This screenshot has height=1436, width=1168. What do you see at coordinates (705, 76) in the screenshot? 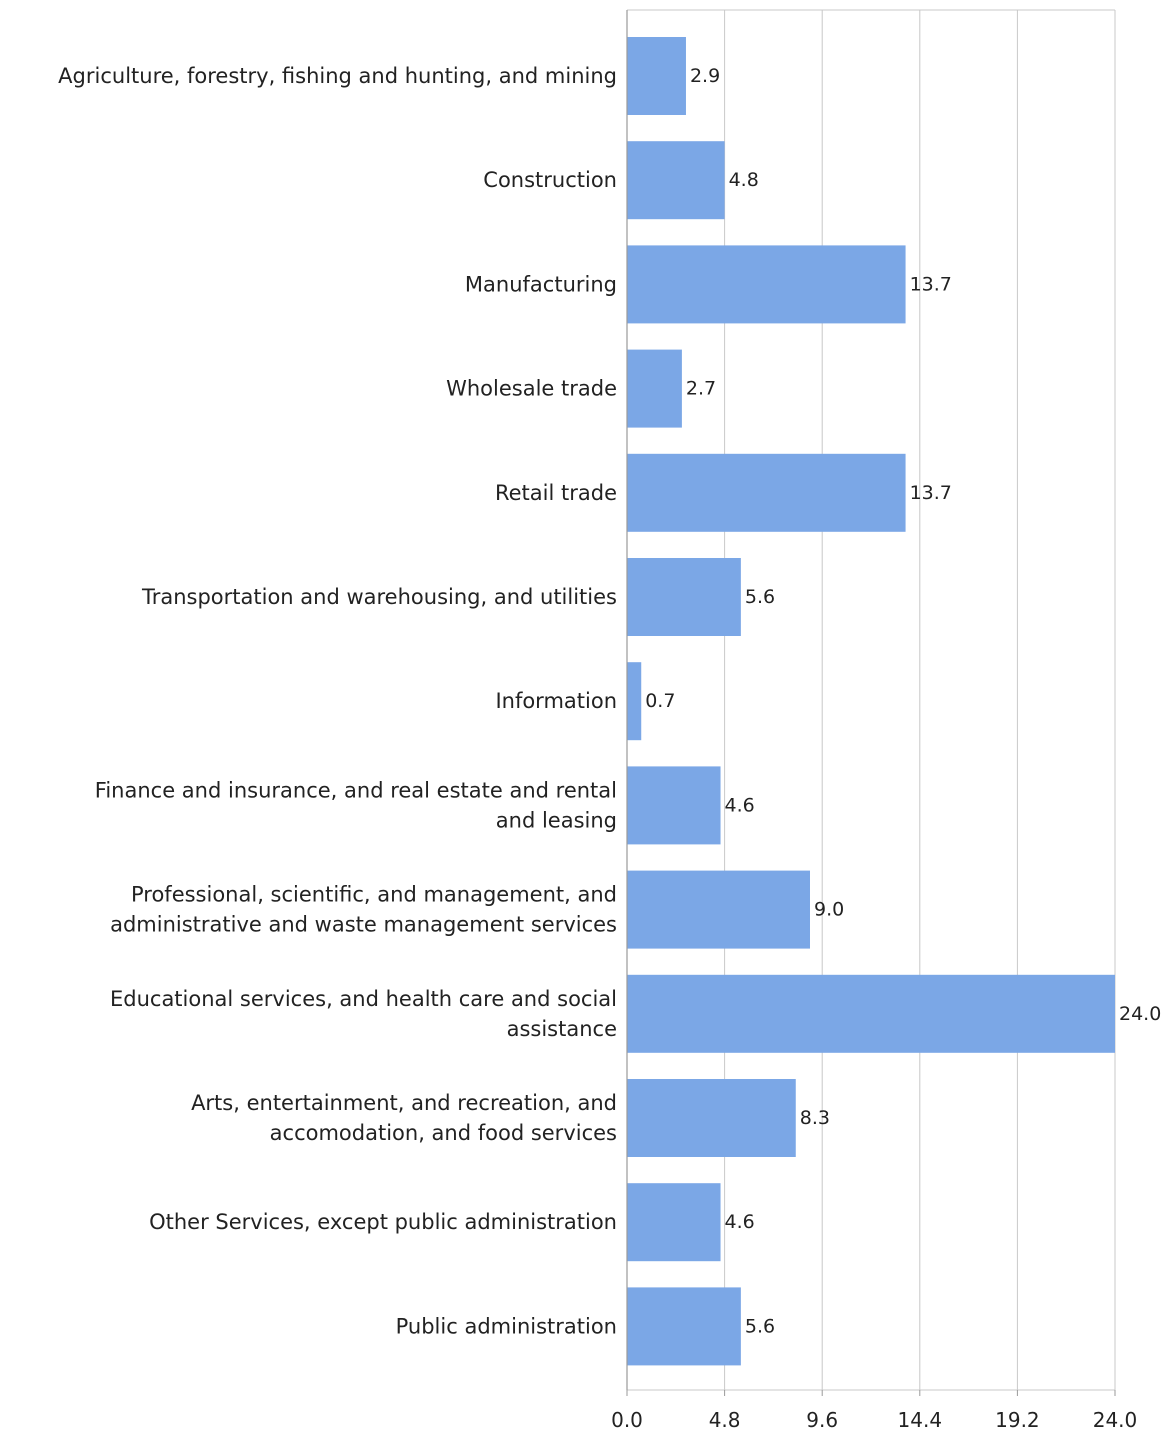
I see `value-label: 2.9` at bounding box center [705, 76].